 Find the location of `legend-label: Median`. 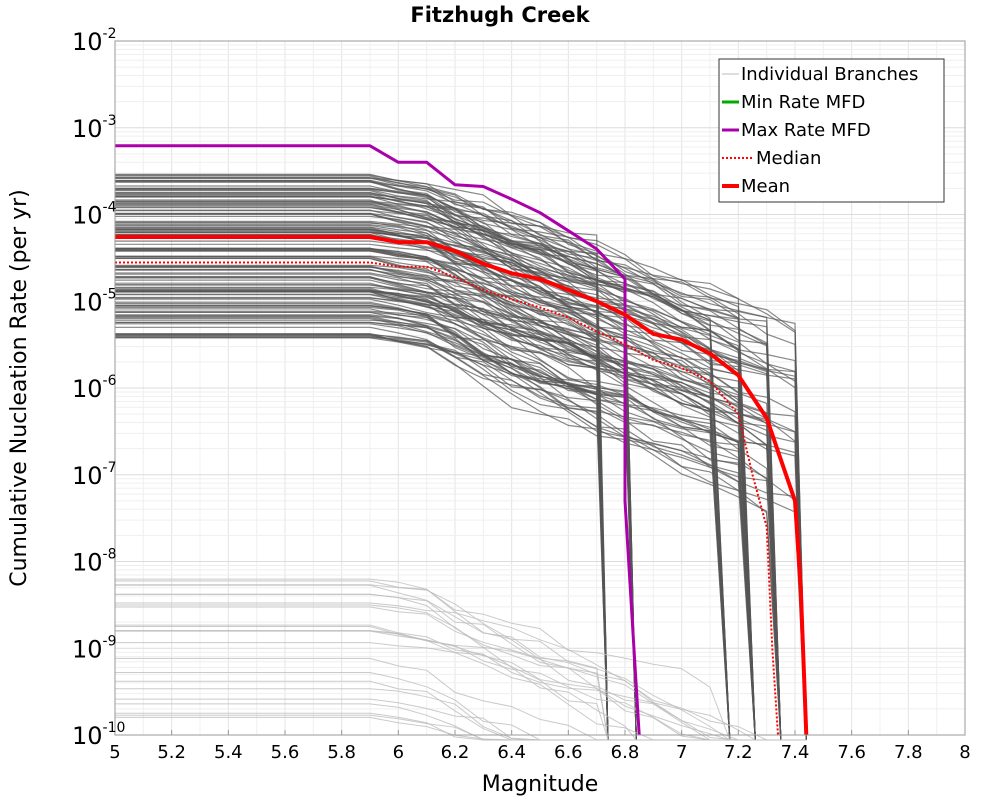

legend-label: Median is located at coordinates (788, 158).